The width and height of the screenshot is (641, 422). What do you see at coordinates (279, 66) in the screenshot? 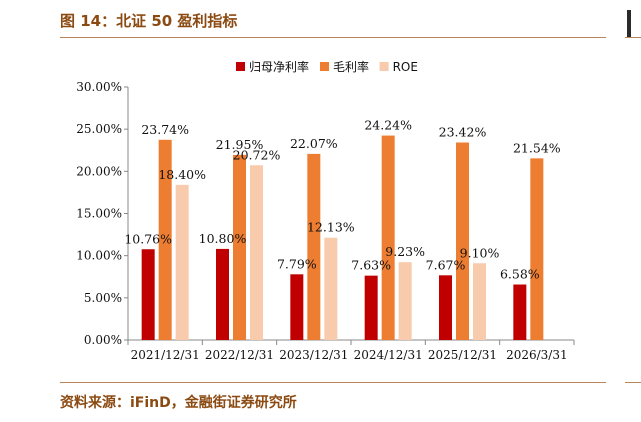
I see `legend-label: 归母净利率` at bounding box center [279, 66].